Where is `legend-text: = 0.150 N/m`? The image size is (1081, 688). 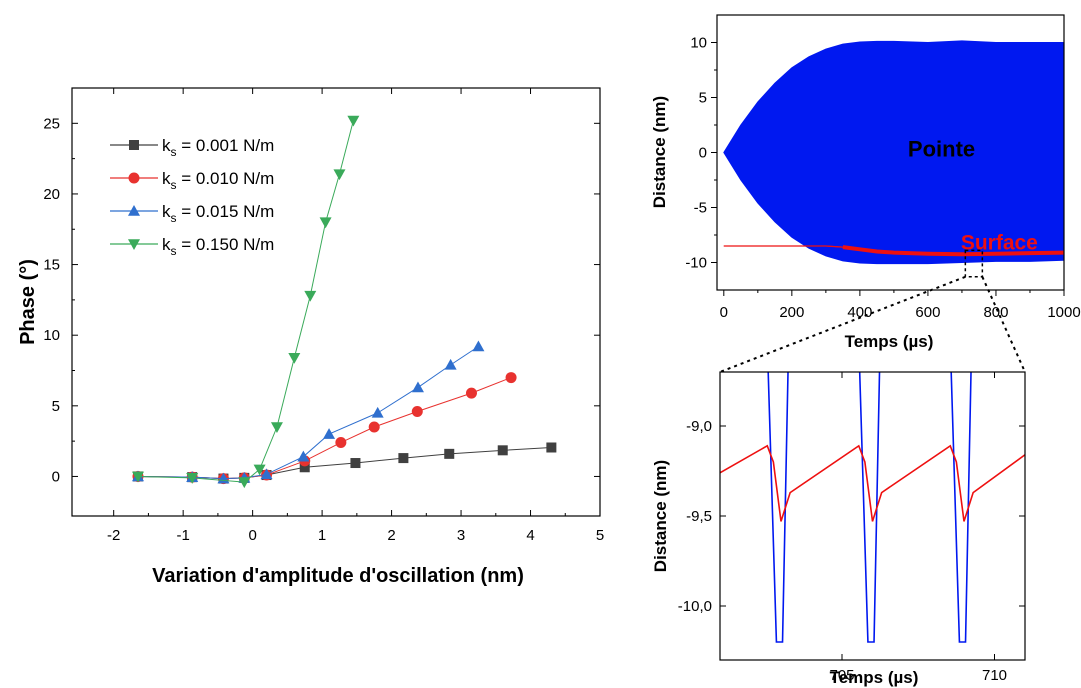
legend-text: = 0.150 N/m is located at coordinates (226, 244).